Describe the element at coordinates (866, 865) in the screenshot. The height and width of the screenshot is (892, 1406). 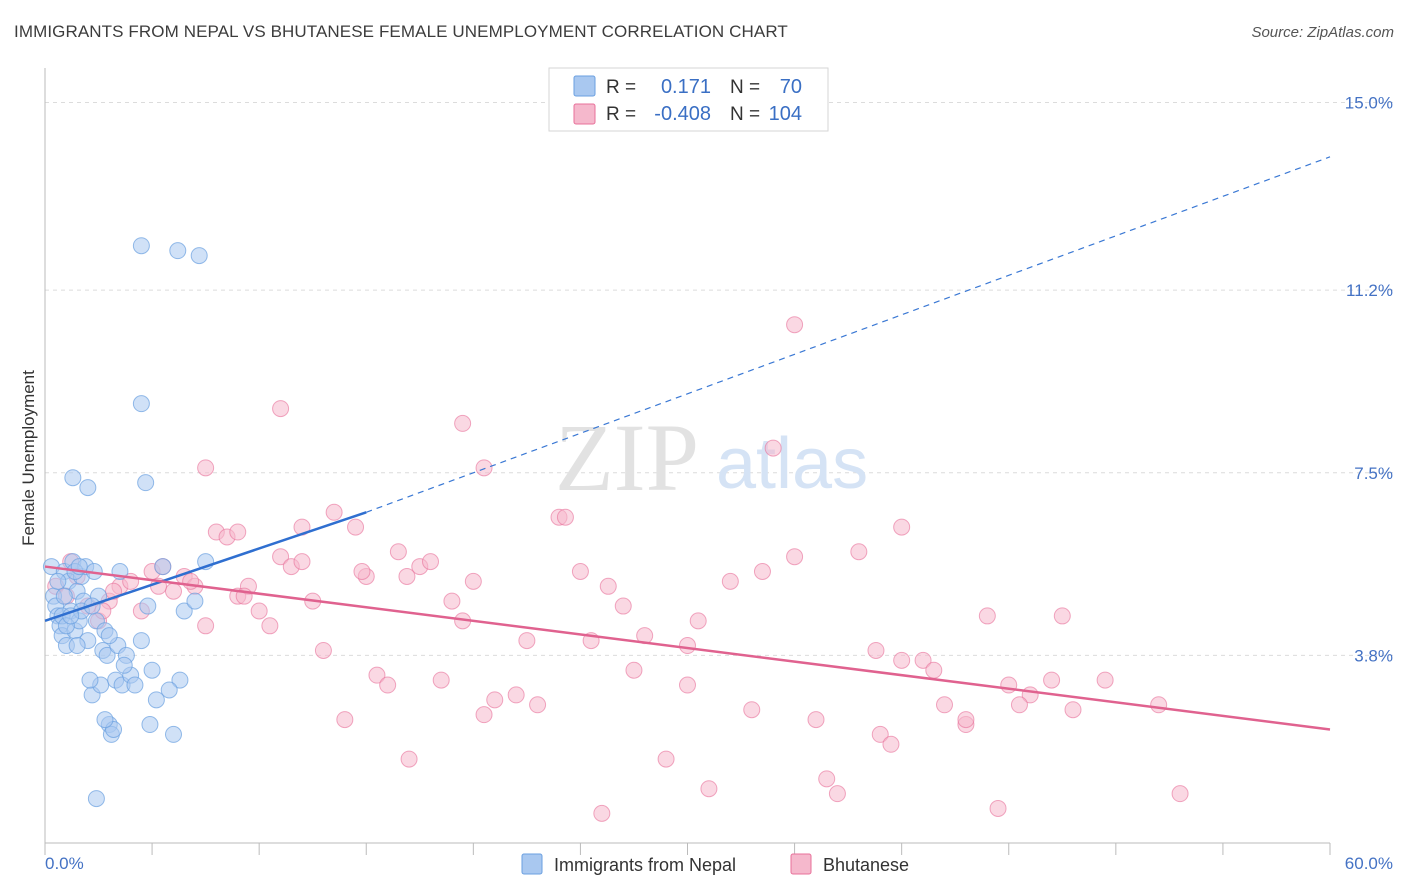
I see `bottom-legend-label-bhutanese: Bhutanese` at that location.